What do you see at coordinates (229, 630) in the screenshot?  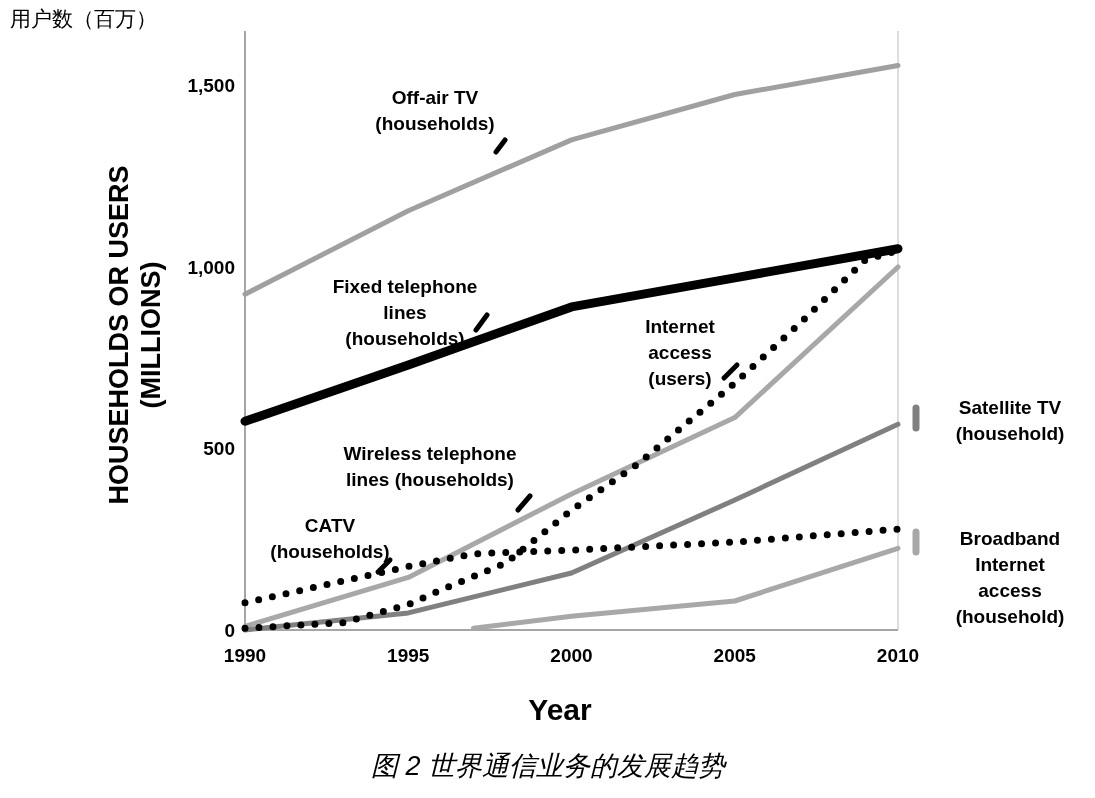 I see `y-tick-label: 0` at bounding box center [229, 630].